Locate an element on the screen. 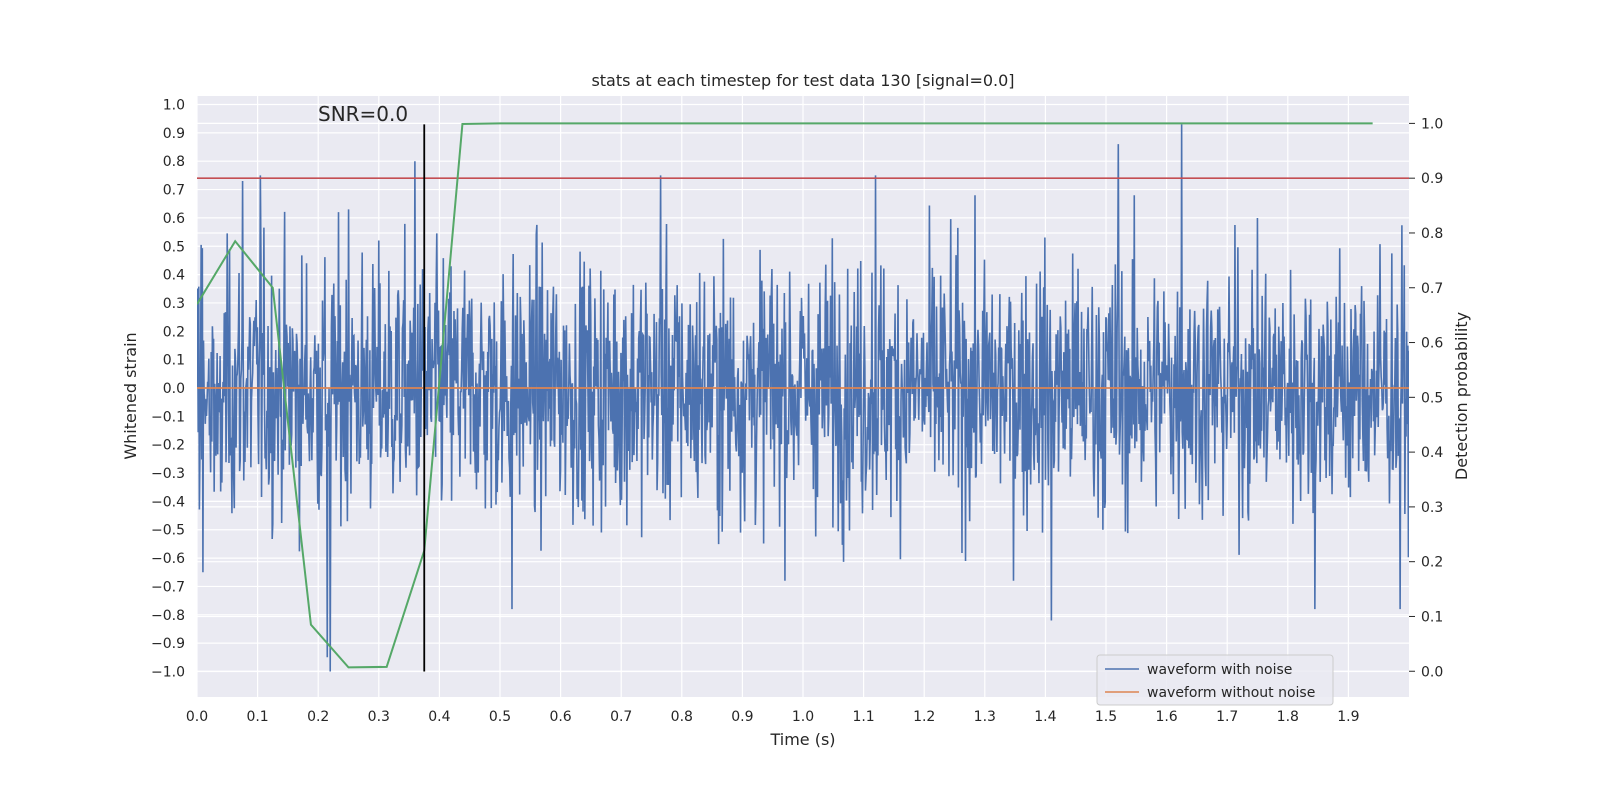 Image resolution: width=1600 pixels, height=800 pixels. x-tick-label: 1.7 is located at coordinates (1227, 717).